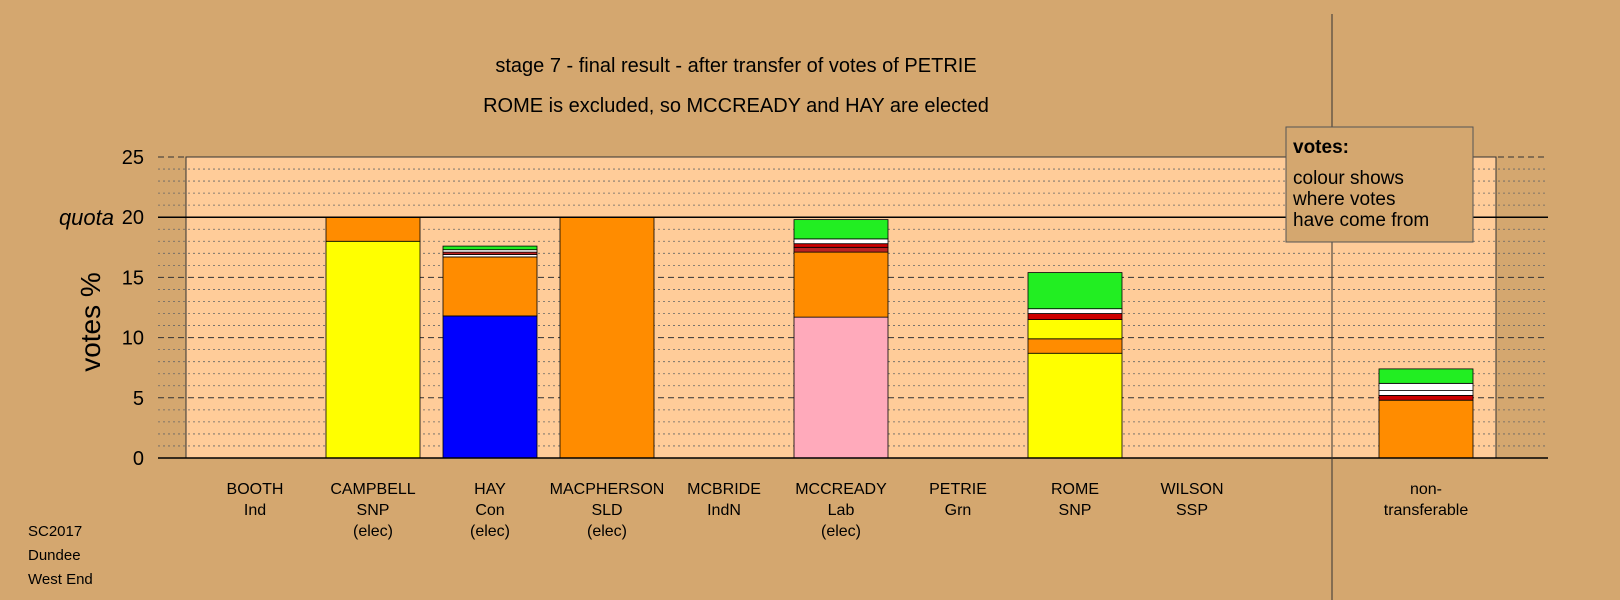 The height and width of the screenshot is (600, 1620). I want to click on y-axis-label: votes %, so click(90, 322).